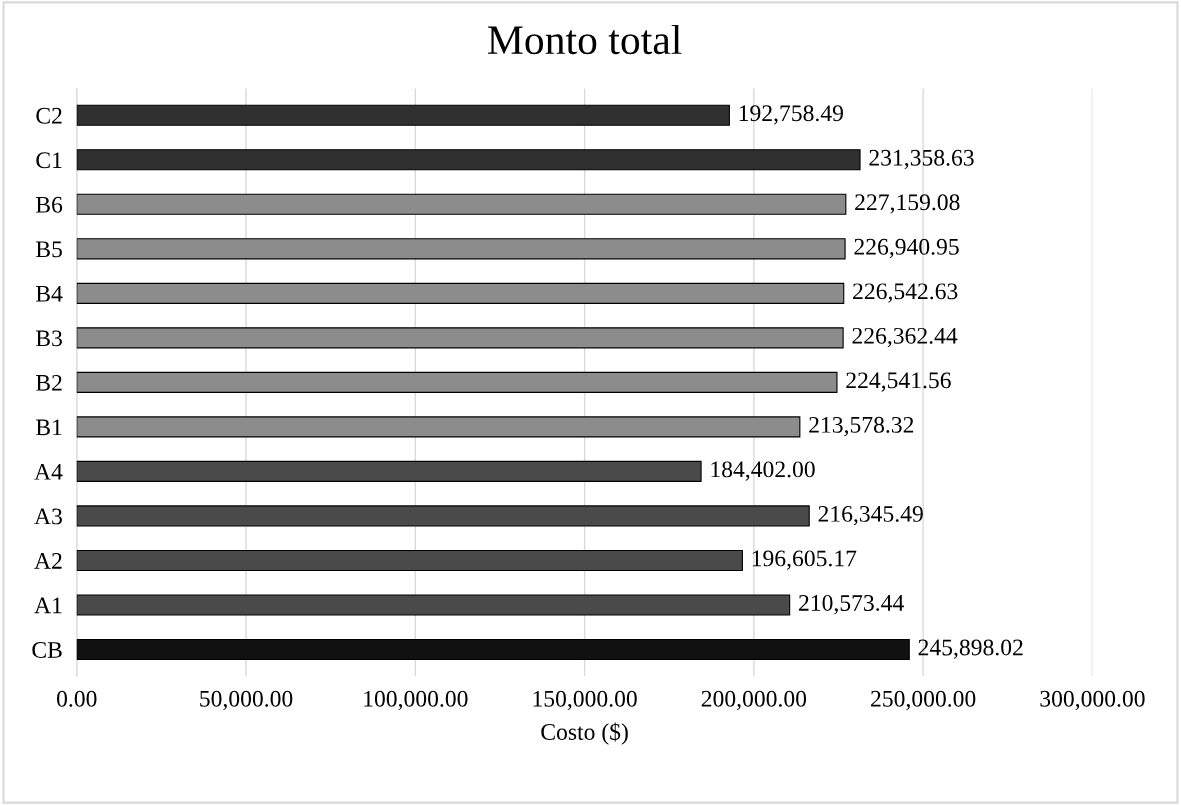  I want to click on data-label: 226,940.95, so click(906, 248).